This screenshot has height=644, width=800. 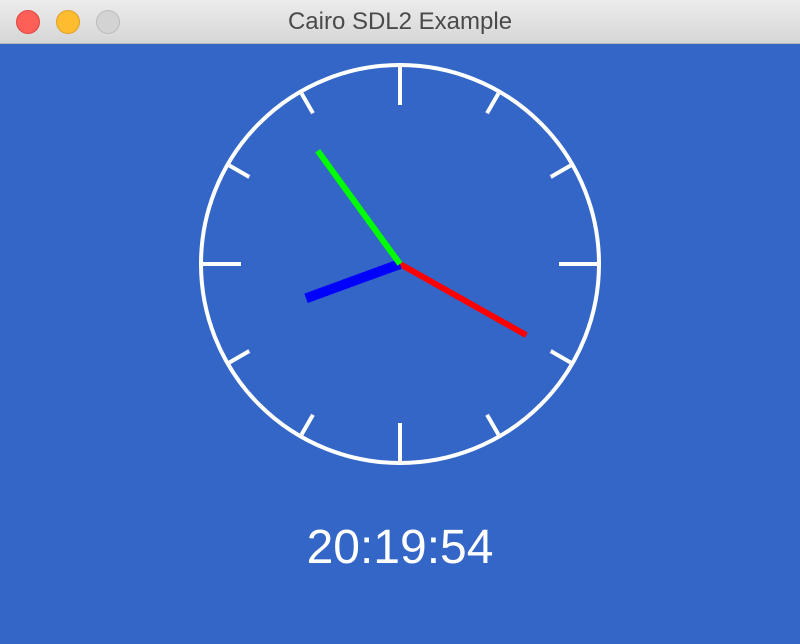 I want to click on title-bar: Cairo SDL2 Example, so click(x=400, y=22).